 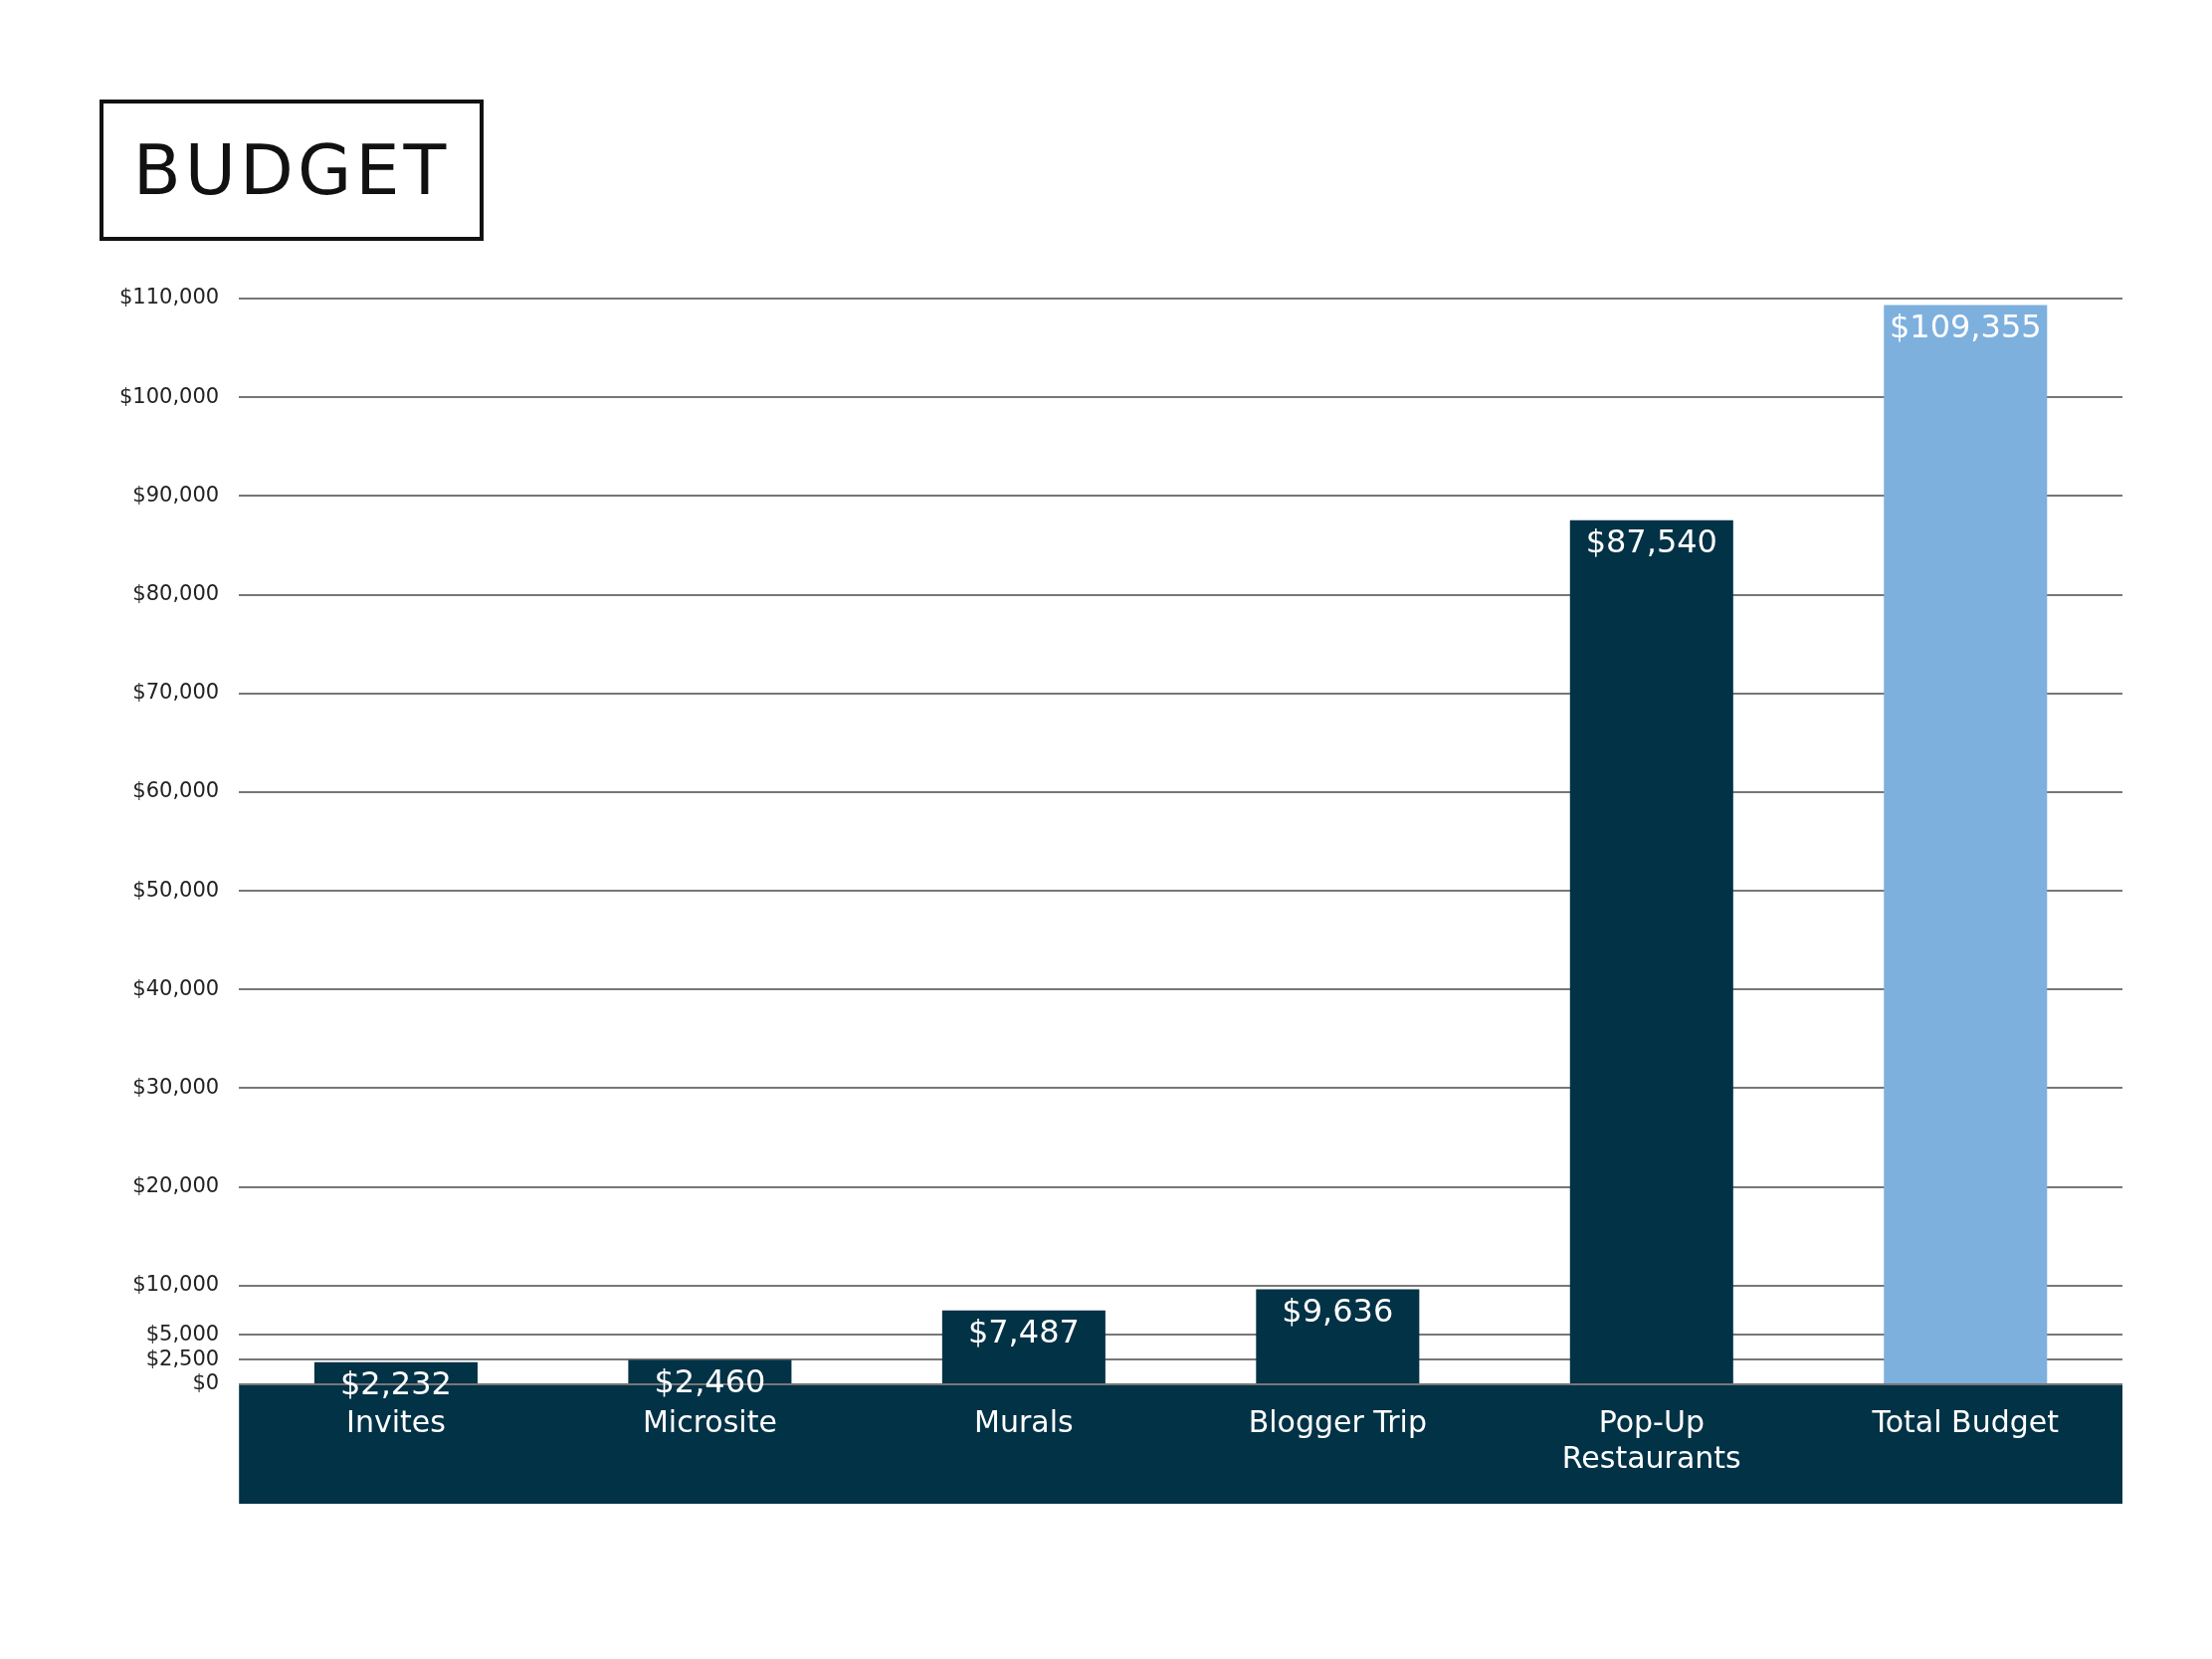 I want to click on x-tick-label: Blogger Trip, so click(x=1338, y=1421).